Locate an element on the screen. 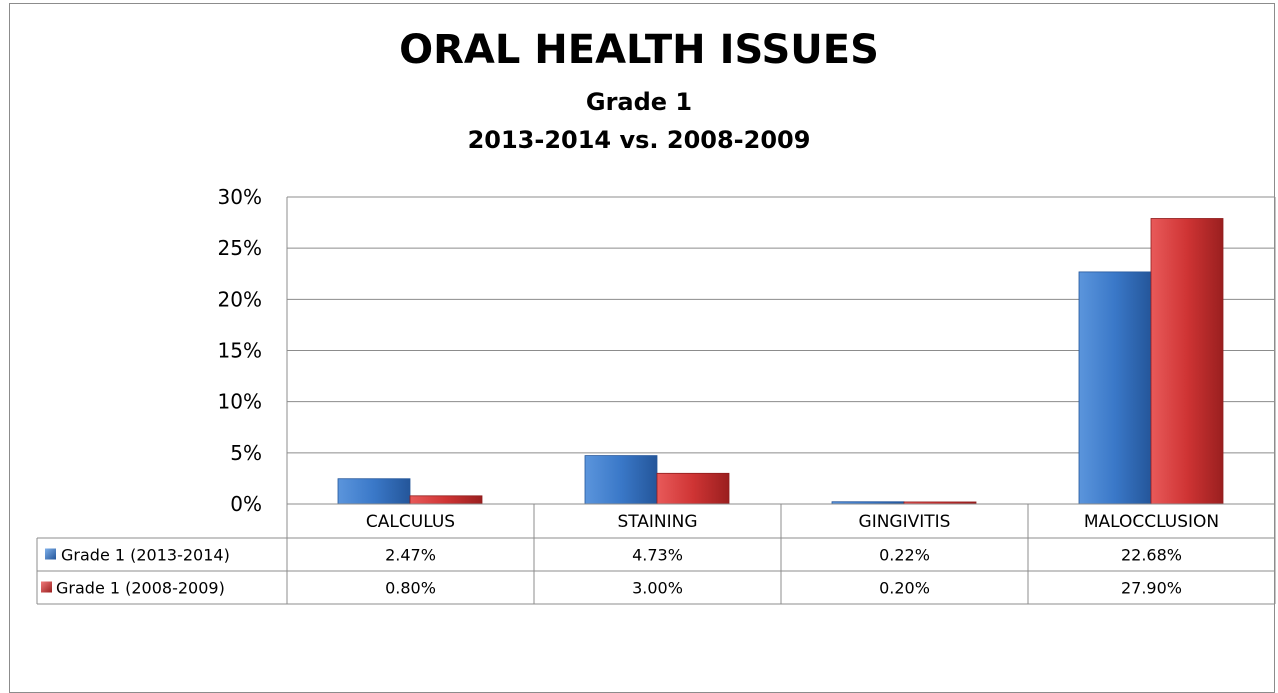 This screenshot has height=693, width=1278. y-tick-label: 15% is located at coordinates (240, 351).